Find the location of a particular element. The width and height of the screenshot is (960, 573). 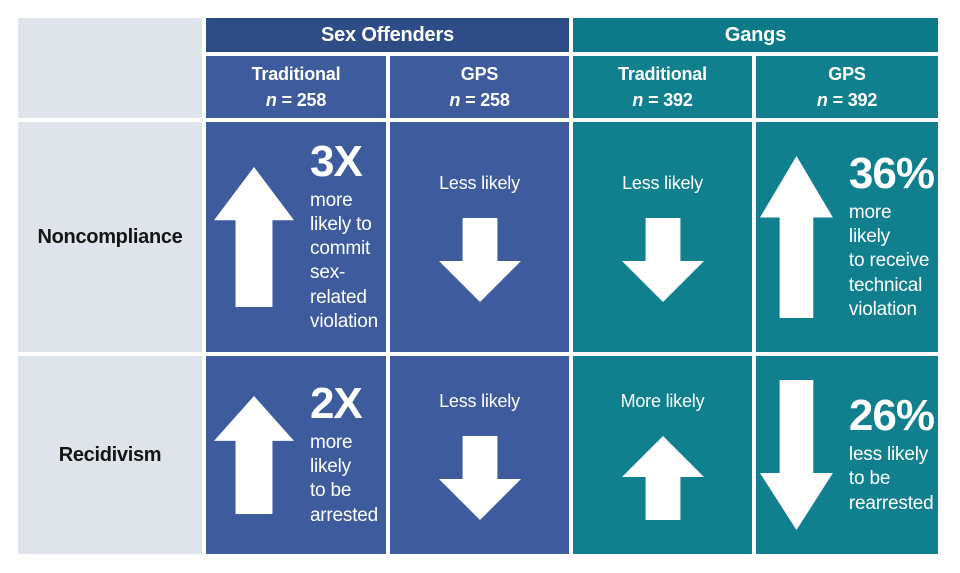

stat-text: 2X more likely to be arrested is located at coordinates (344, 453).